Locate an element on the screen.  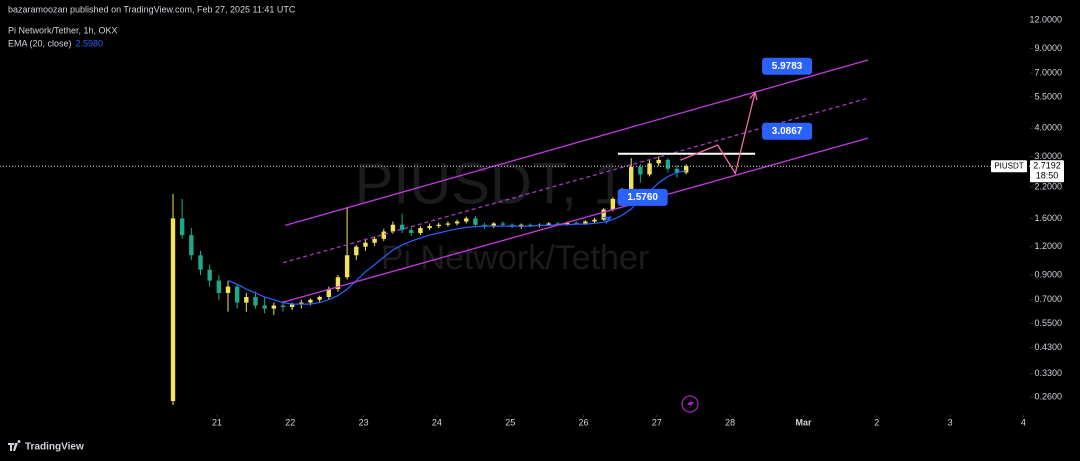
price-box is located at coordinates (1047, 171).